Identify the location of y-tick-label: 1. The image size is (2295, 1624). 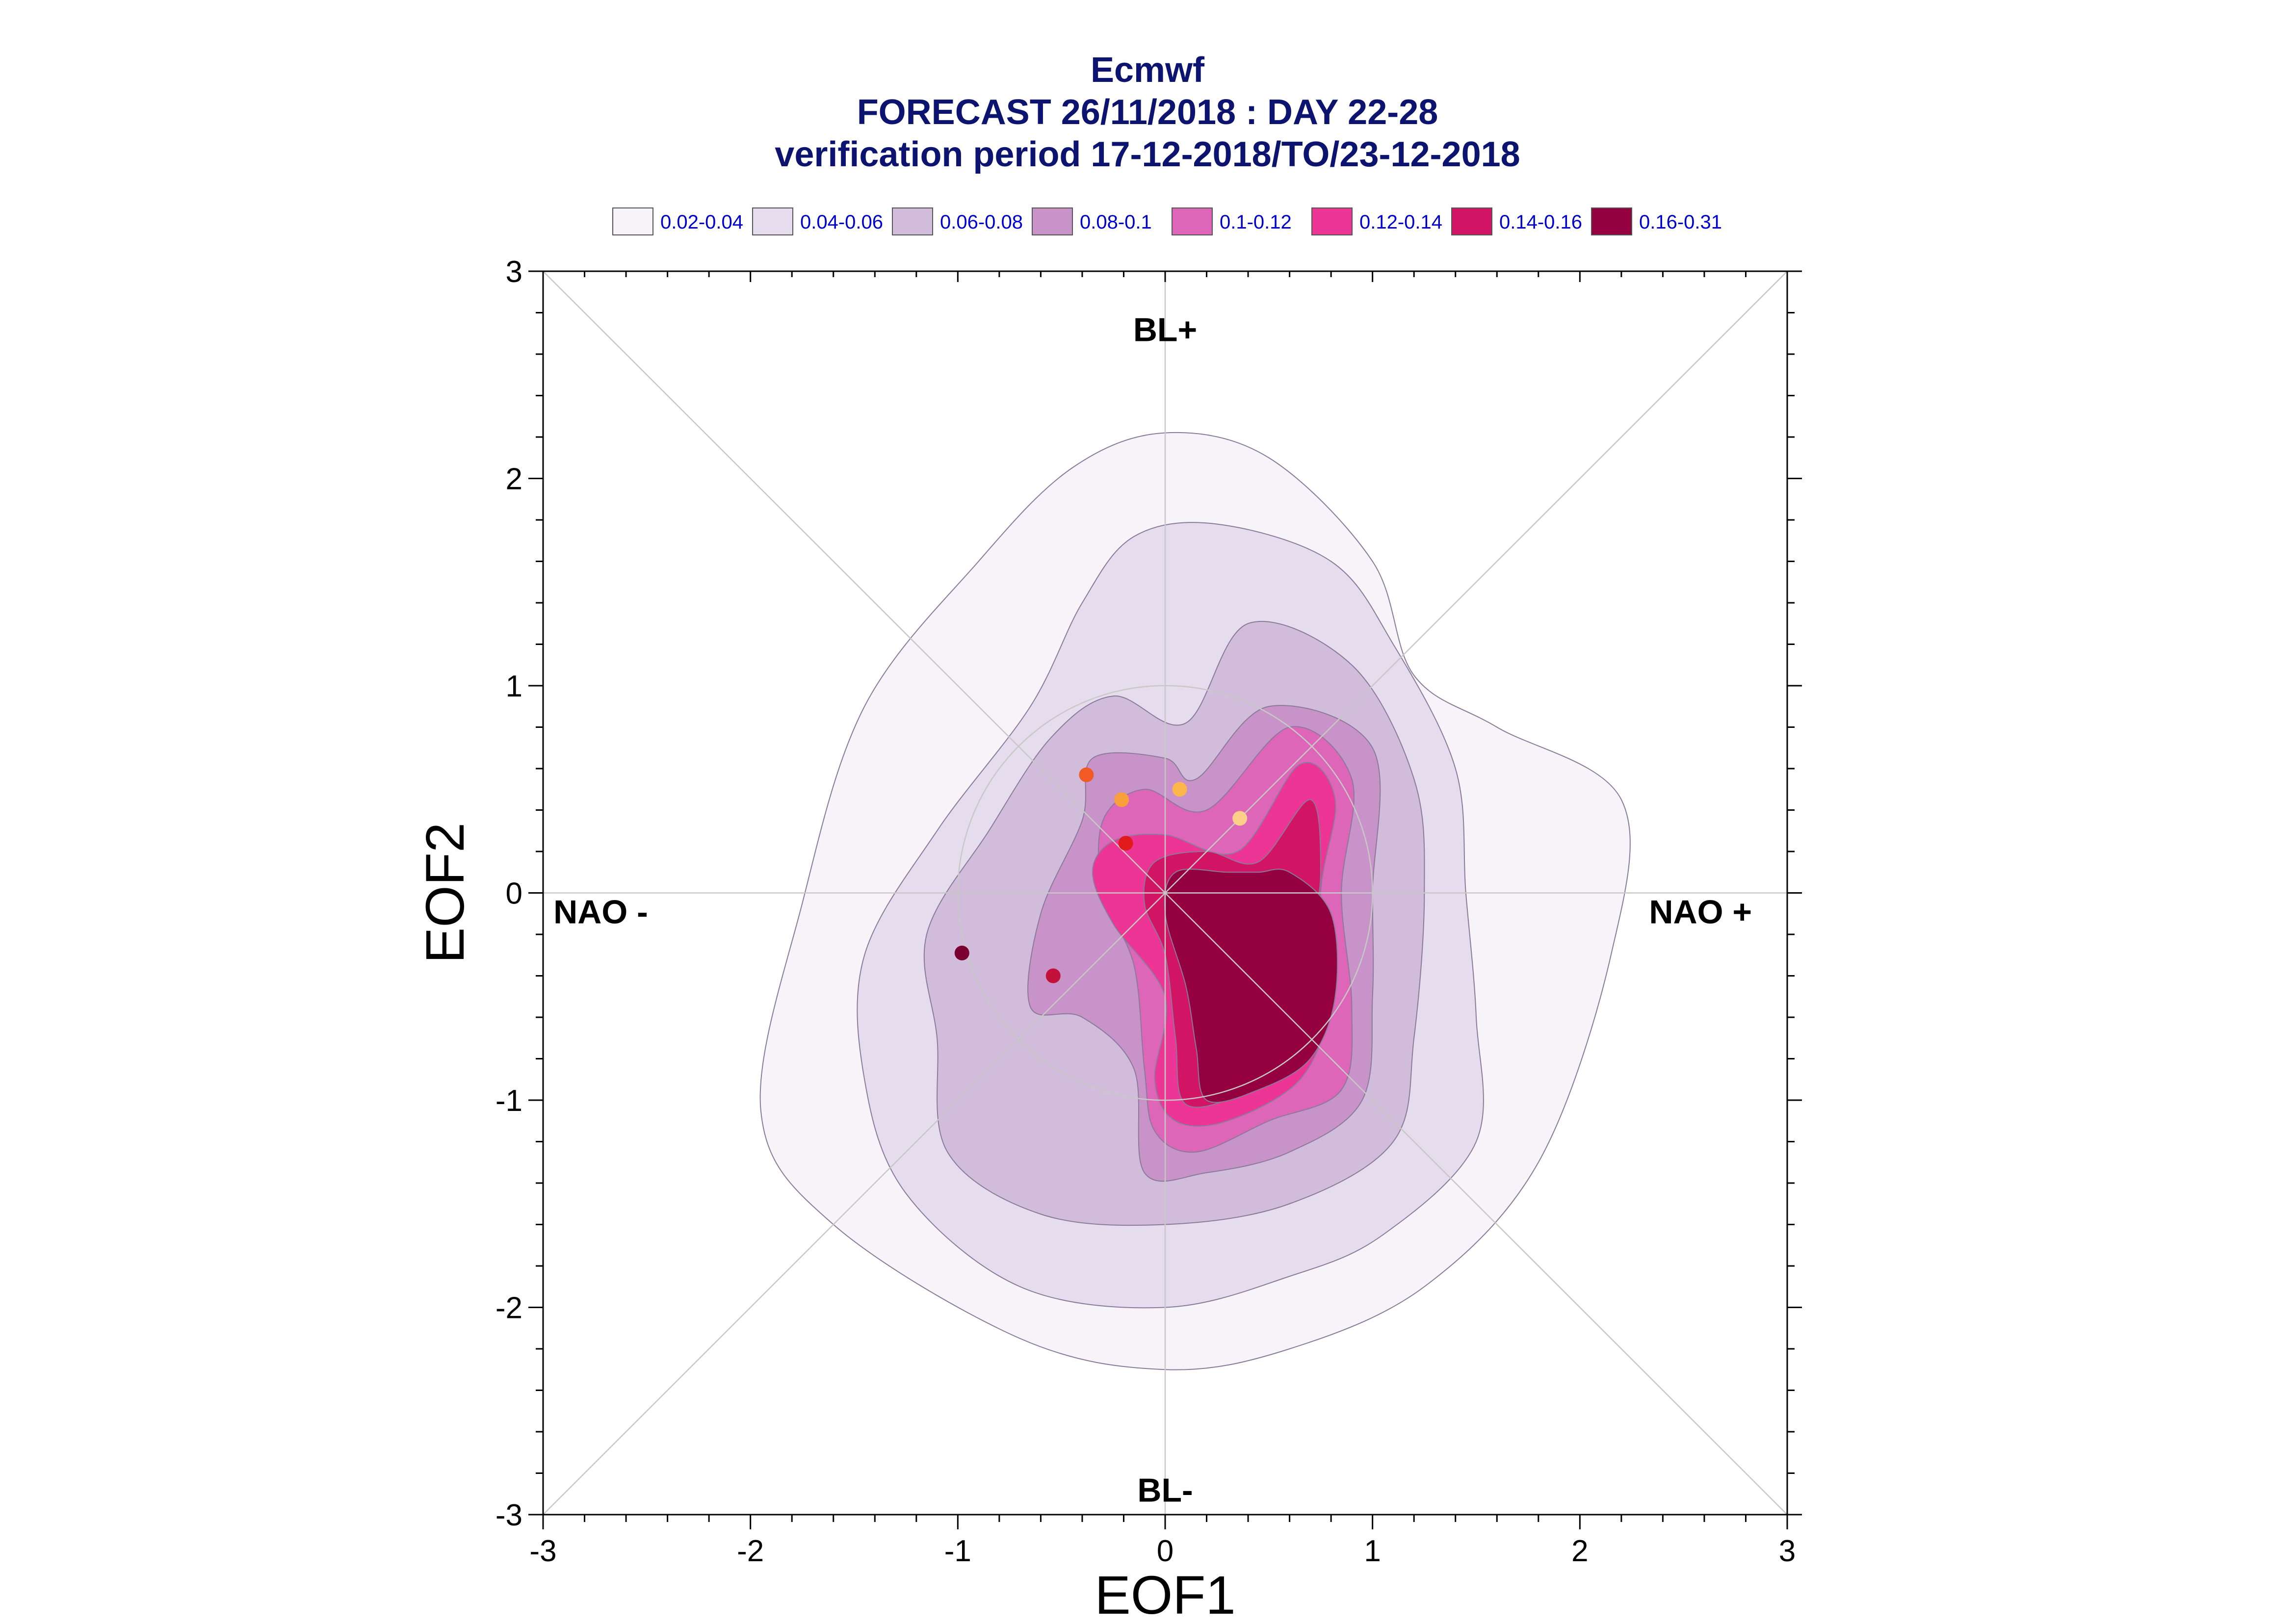
(514, 686).